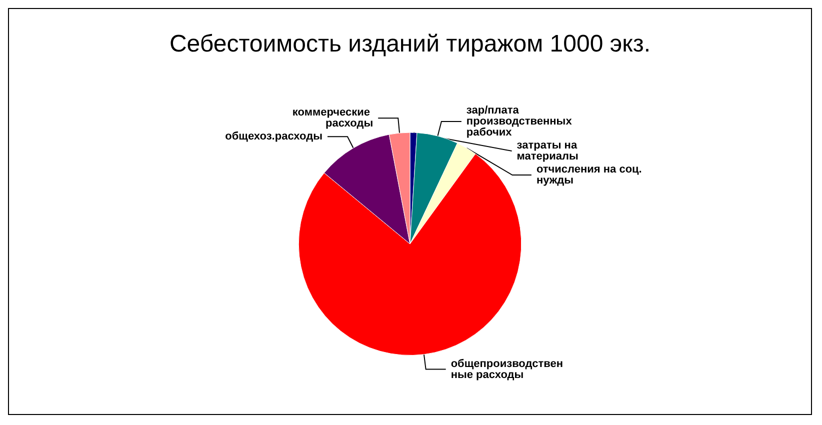 This screenshot has width=822, height=425. Describe the element at coordinates (273, 136) in the screenshot. I see `slice-label: общехоз.расходы` at that location.